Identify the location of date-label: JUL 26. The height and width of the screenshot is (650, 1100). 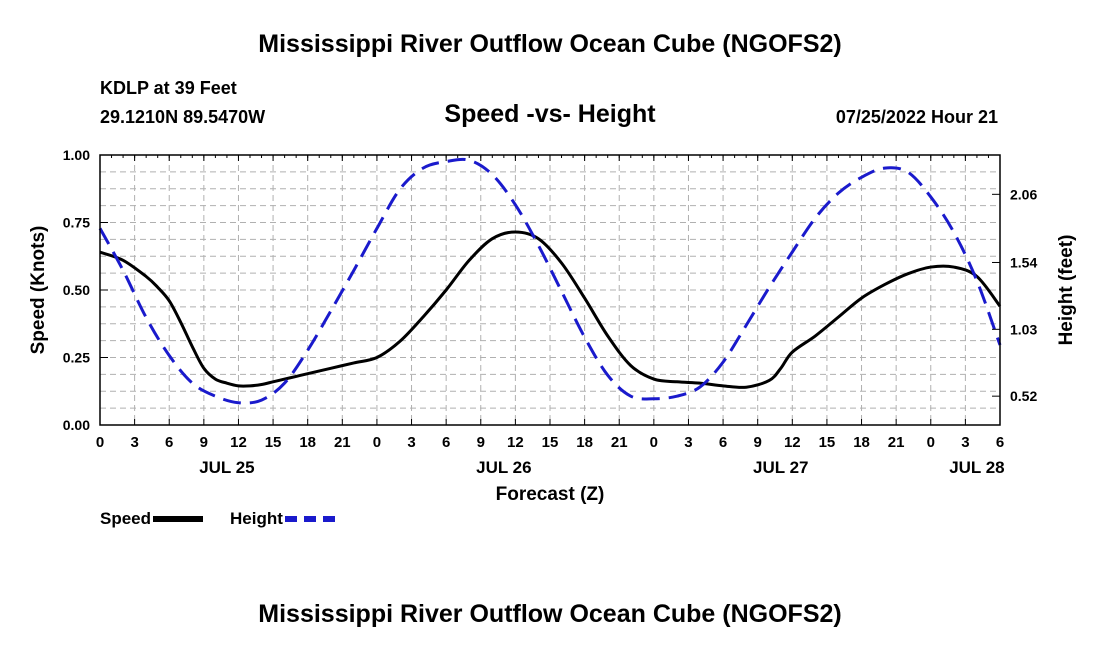
(503, 467).